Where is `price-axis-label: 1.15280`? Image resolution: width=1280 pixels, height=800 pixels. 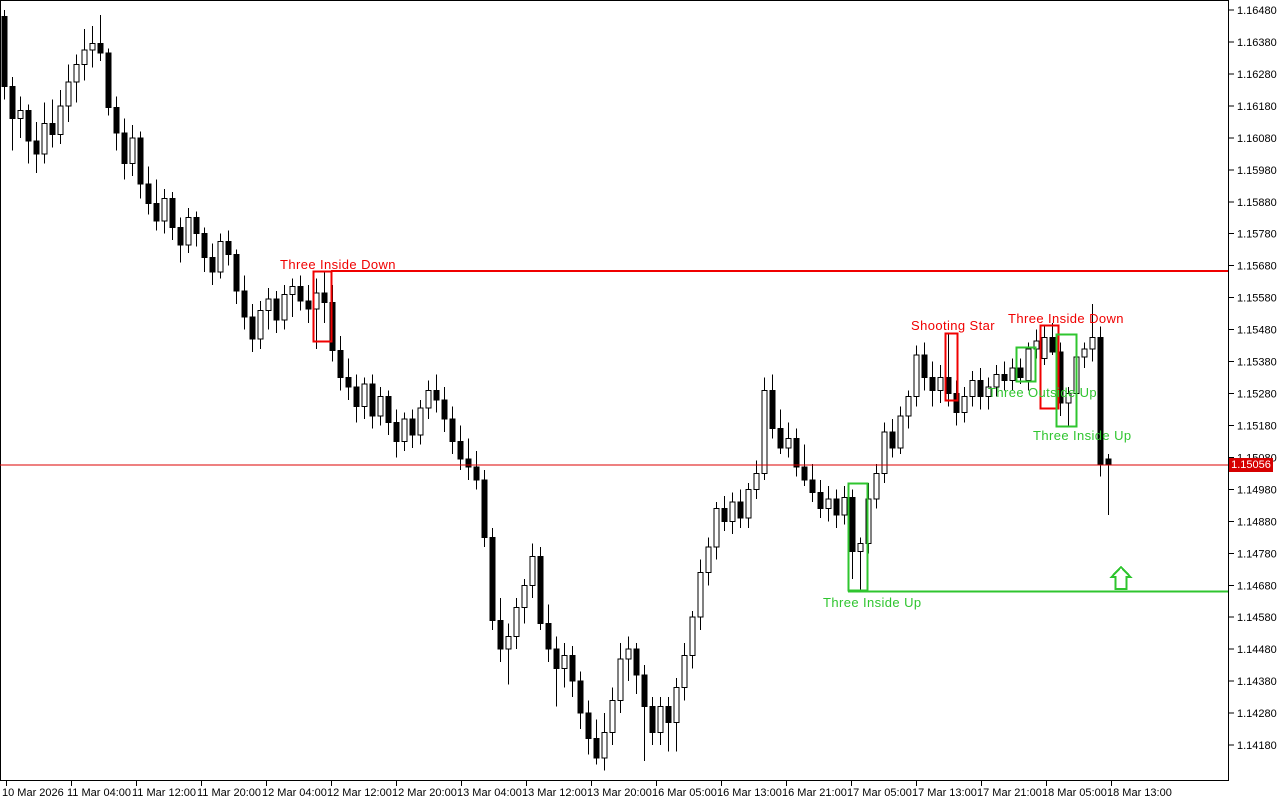
price-axis-label: 1.15280 is located at coordinates (1257, 395).